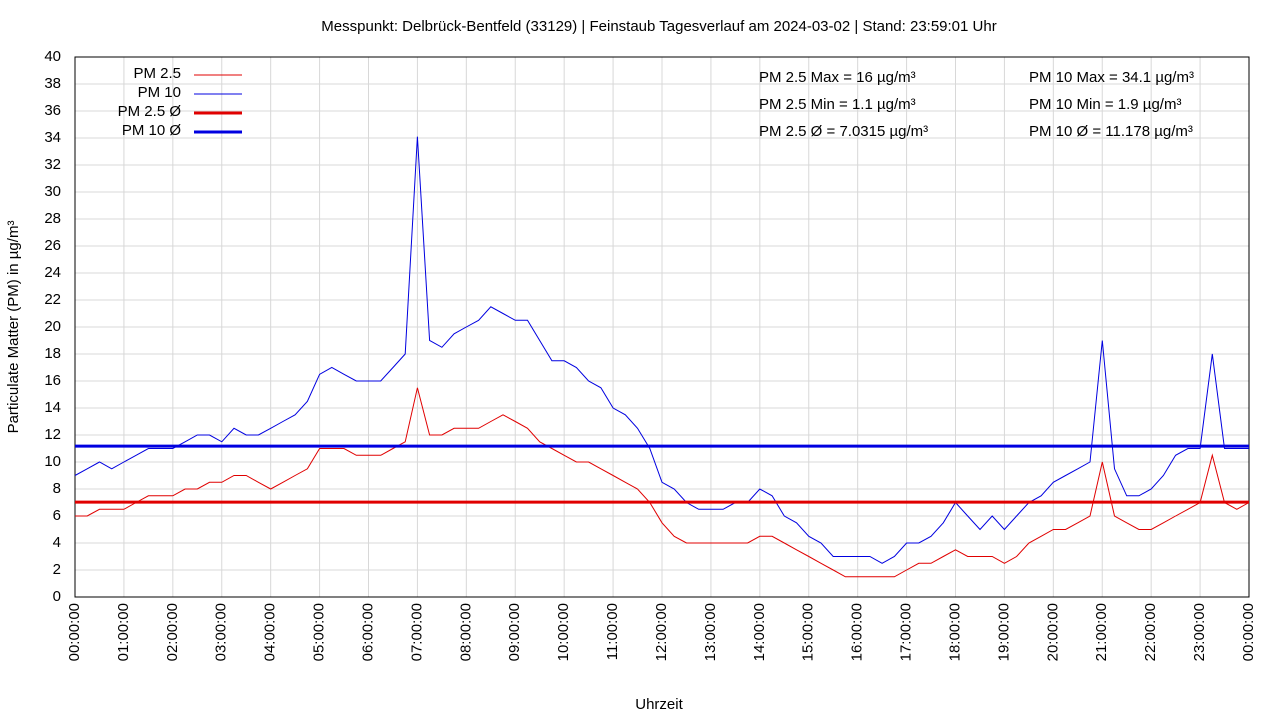 This screenshot has width=1280, height=720. What do you see at coordinates (13, 327) in the screenshot?
I see `y-axis-label: Particulate Matter (PM) in µg/m³` at bounding box center [13, 327].